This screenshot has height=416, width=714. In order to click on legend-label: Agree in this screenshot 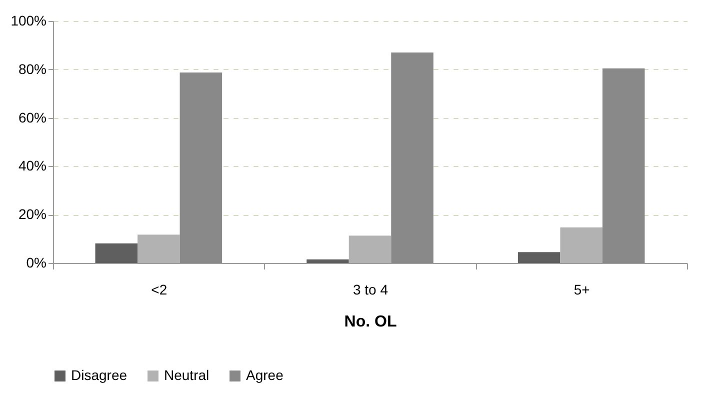, I will do `click(265, 375)`.